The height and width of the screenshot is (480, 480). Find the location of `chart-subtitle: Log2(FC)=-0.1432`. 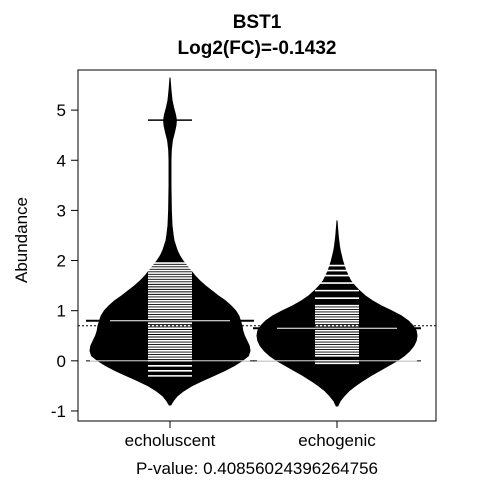

chart-subtitle: Log2(FC)=-0.1432 is located at coordinates (257, 48).